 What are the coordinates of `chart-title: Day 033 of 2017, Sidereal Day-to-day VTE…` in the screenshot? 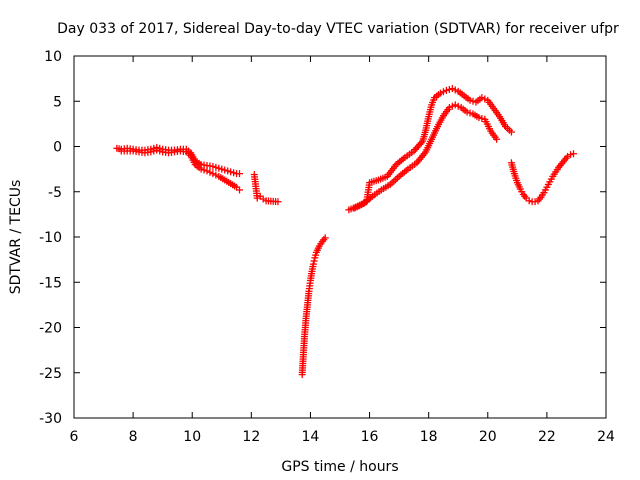 It's located at (338, 29).